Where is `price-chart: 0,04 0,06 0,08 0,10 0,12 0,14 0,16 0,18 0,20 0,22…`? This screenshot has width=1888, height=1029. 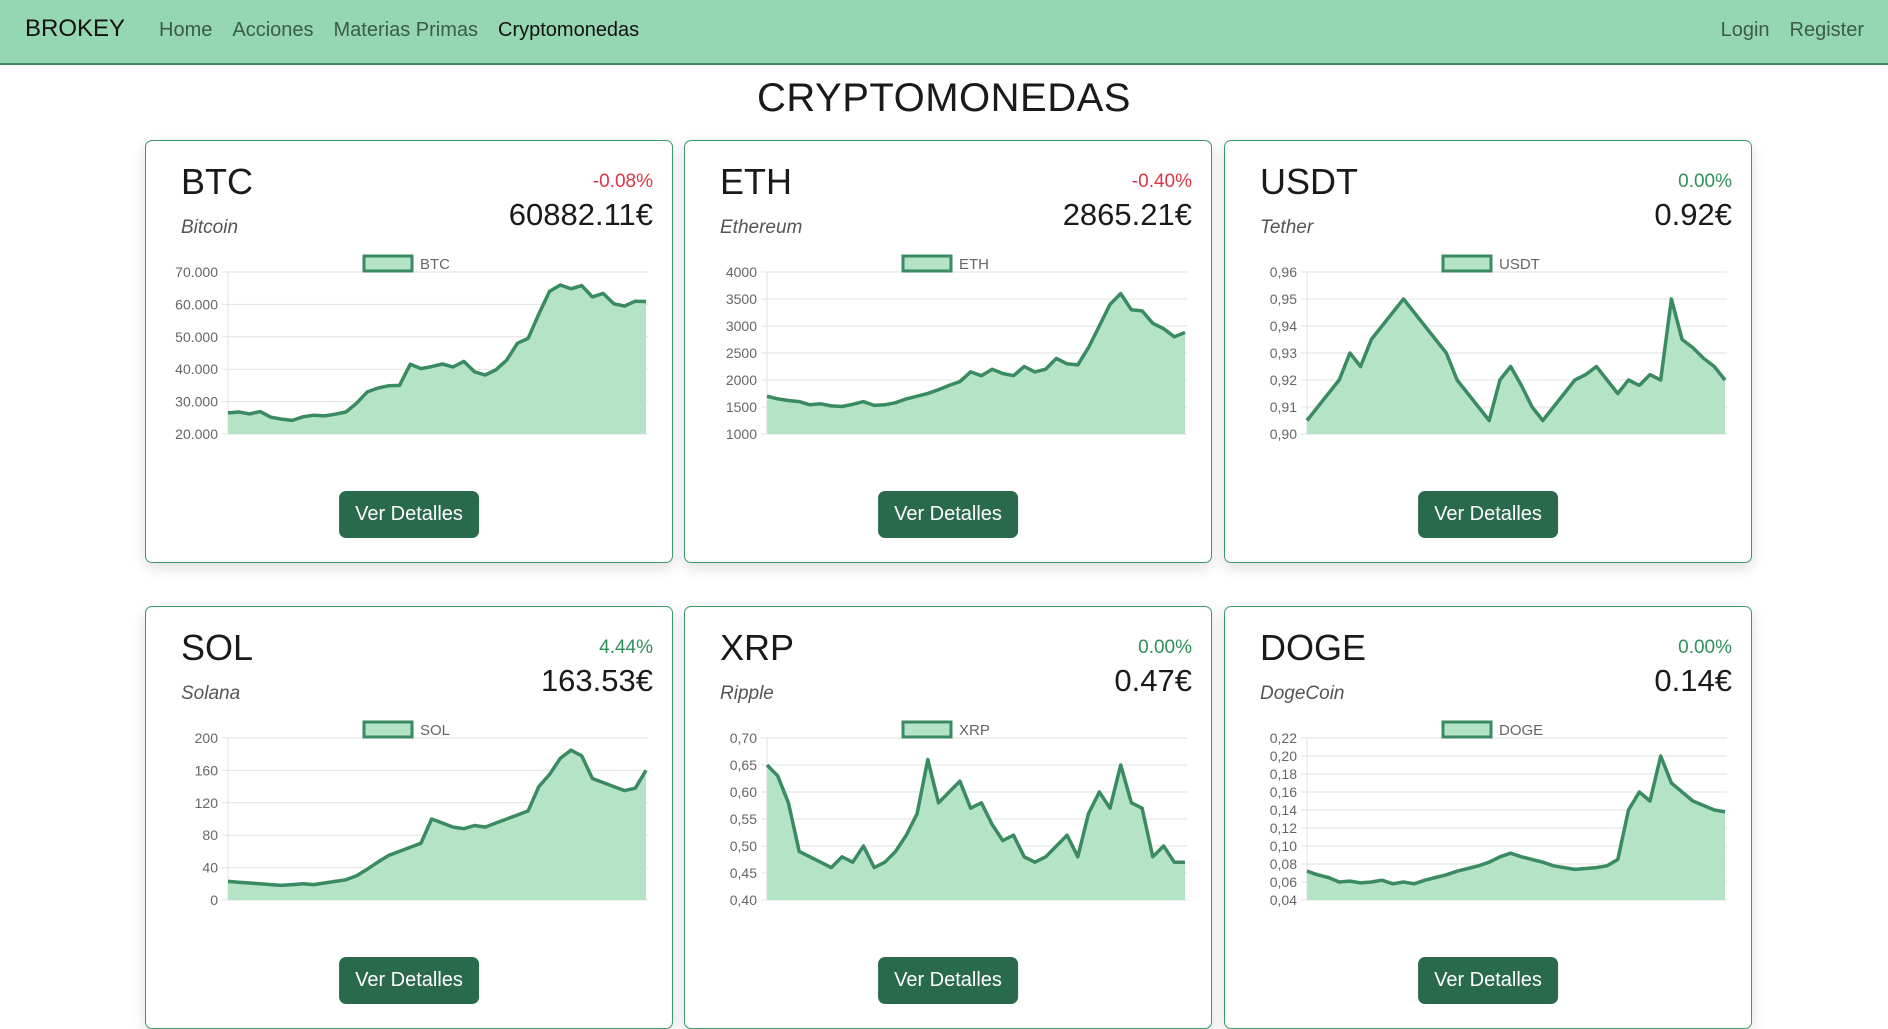 price-chart: 0,04 0,06 0,08 0,10 0,12 0,14 0,16 0,18 0,20 0,22… is located at coordinates (1498, 814).